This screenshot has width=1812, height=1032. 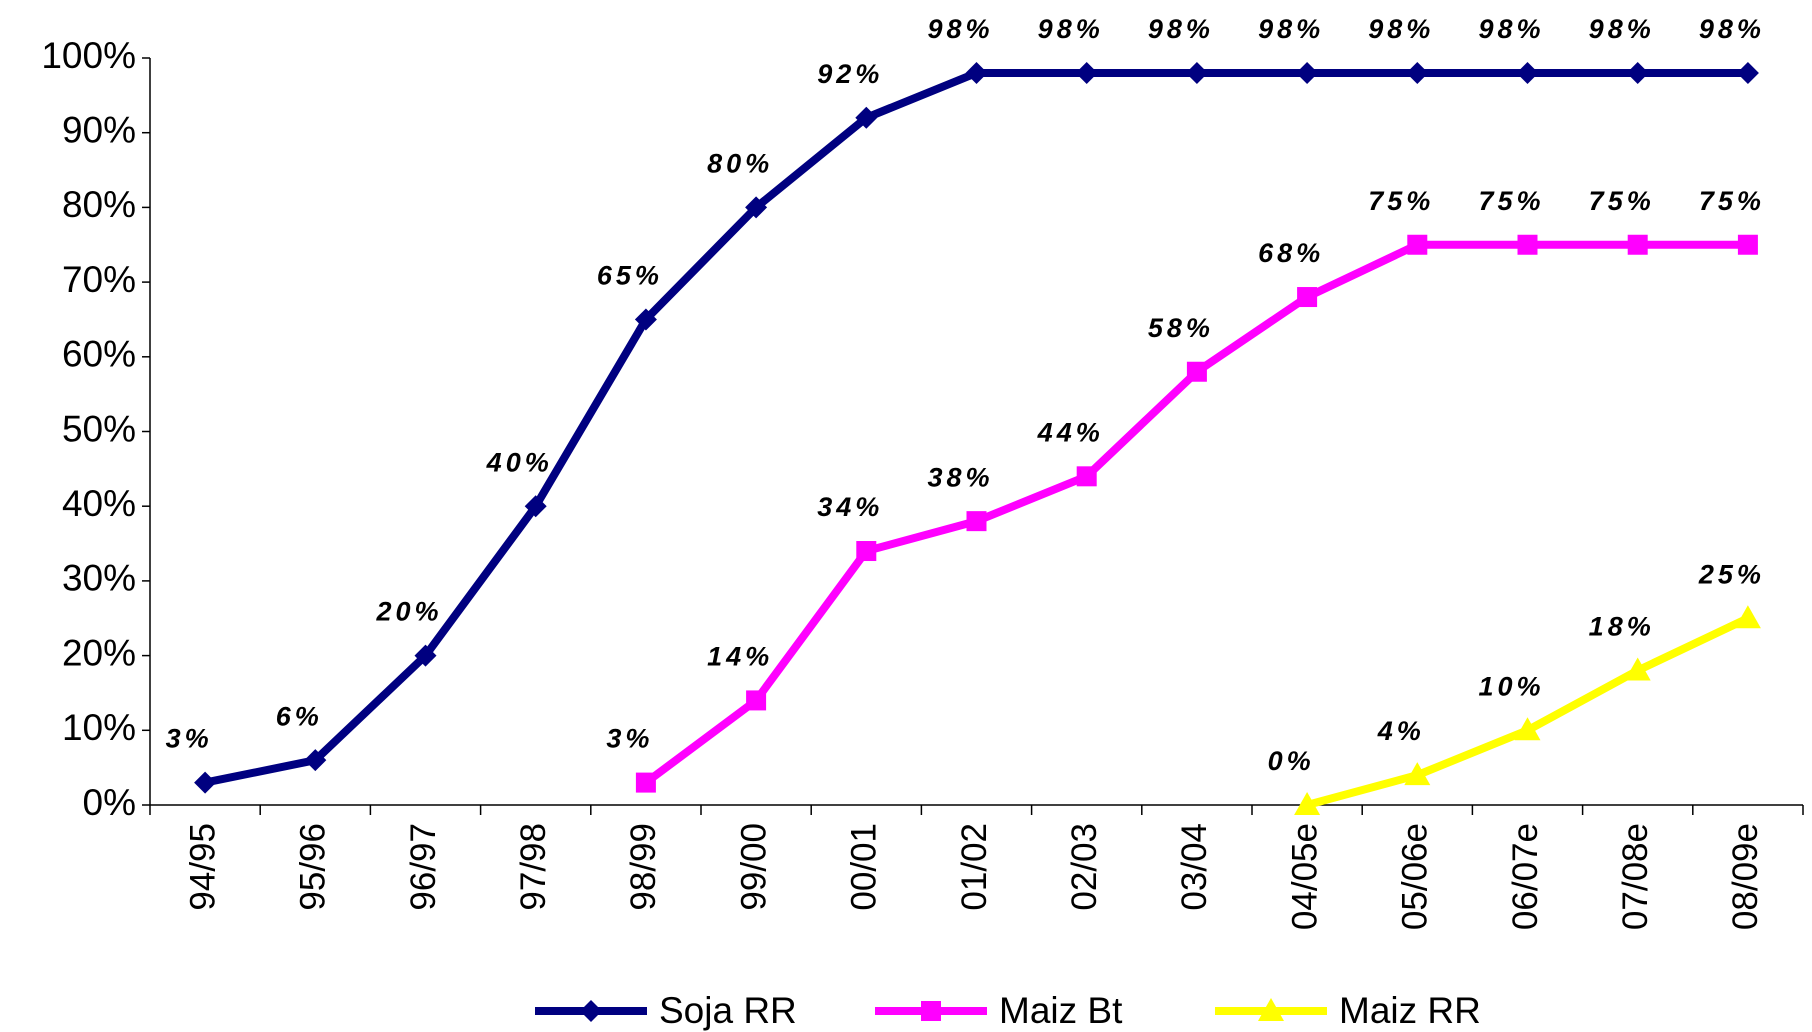 I want to click on legend-label: Maiz Bt, so click(x=1061, y=1010).